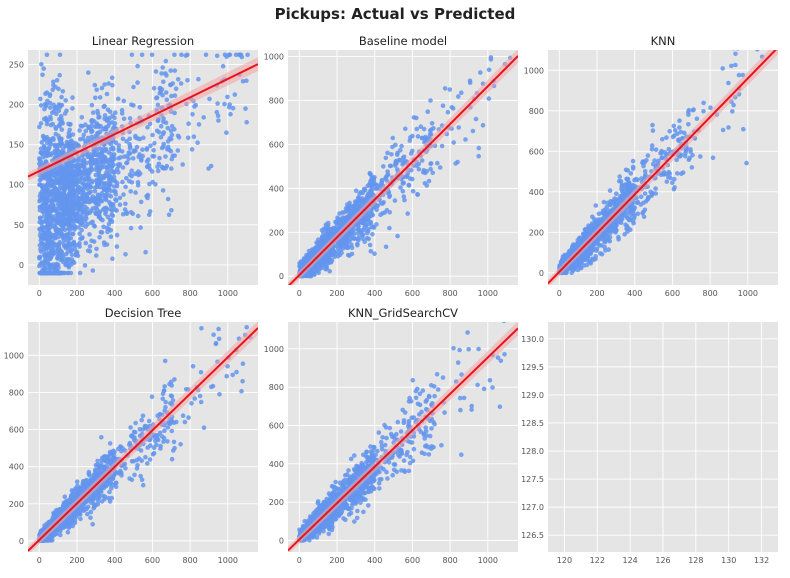 The height and width of the screenshot is (578, 790). Describe the element at coordinates (143, 120) in the screenshot. I see `regression-line` at that location.